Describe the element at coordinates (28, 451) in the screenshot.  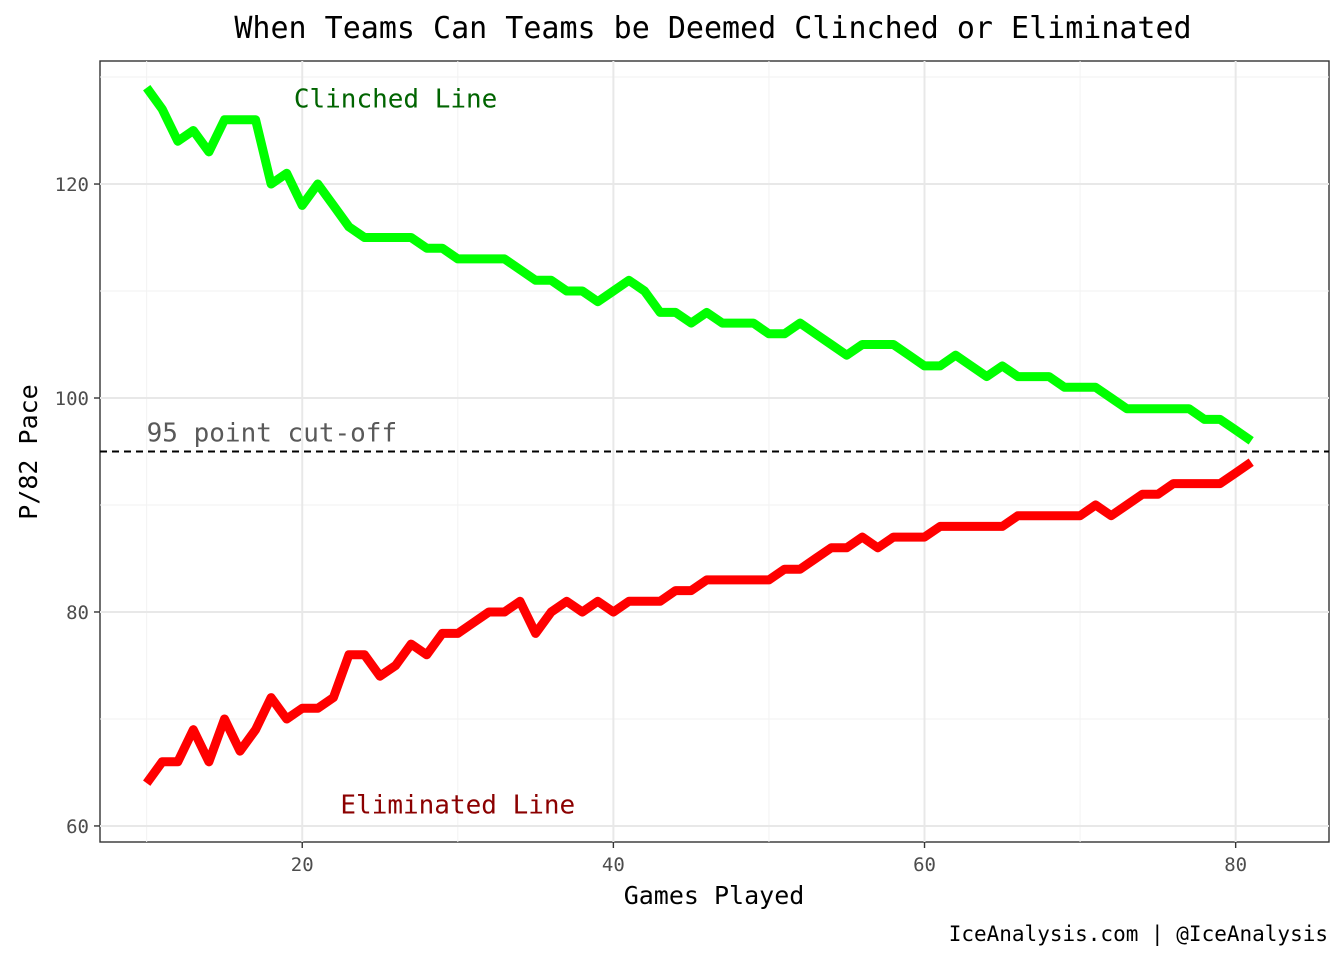
I see `y-axis-label: P/82 Pace` at that location.